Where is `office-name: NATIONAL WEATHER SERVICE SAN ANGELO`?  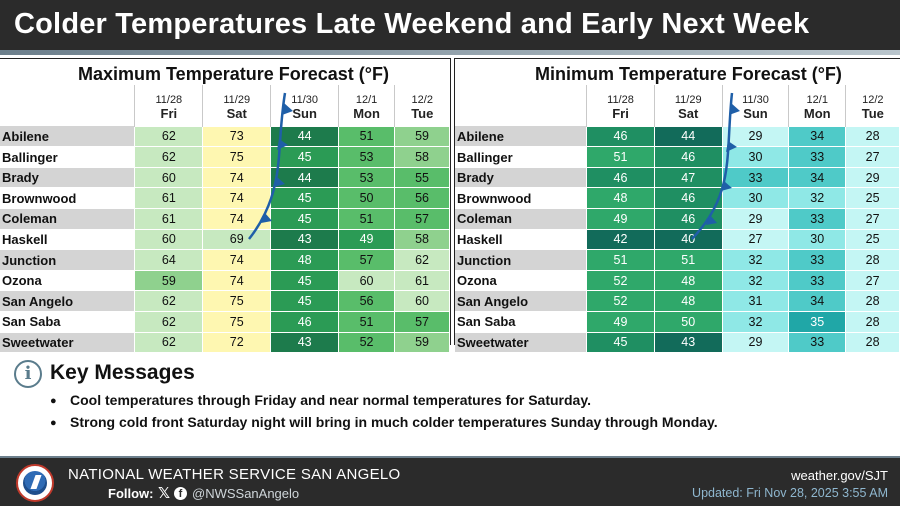
office-name: NATIONAL WEATHER SERVICE SAN ANGELO is located at coordinates (234, 474).